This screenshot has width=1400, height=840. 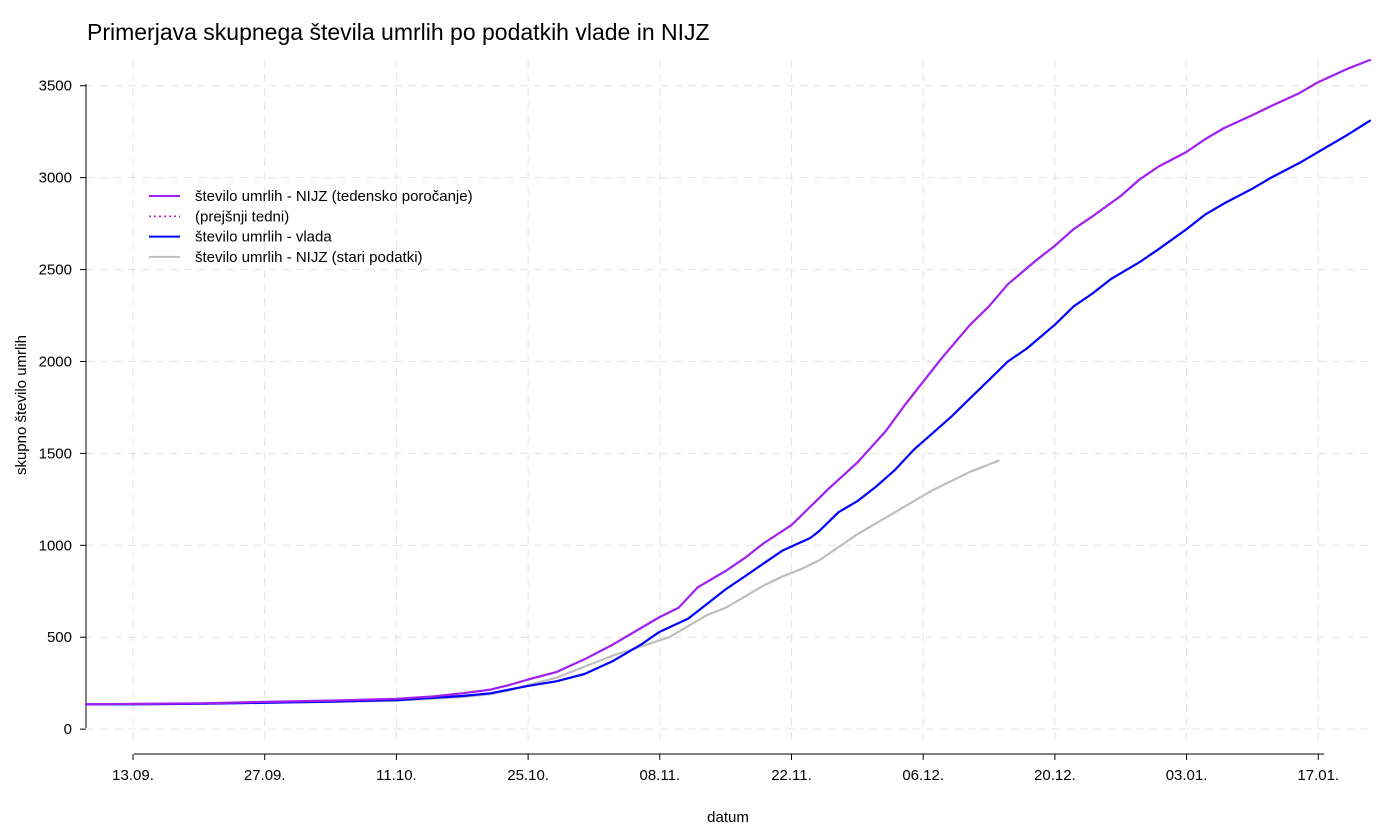 What do you see at coordinates (265, 775) in the screenshot?
I see `x-tick-label-1: 27.09.` at bounding box center [265, 775].